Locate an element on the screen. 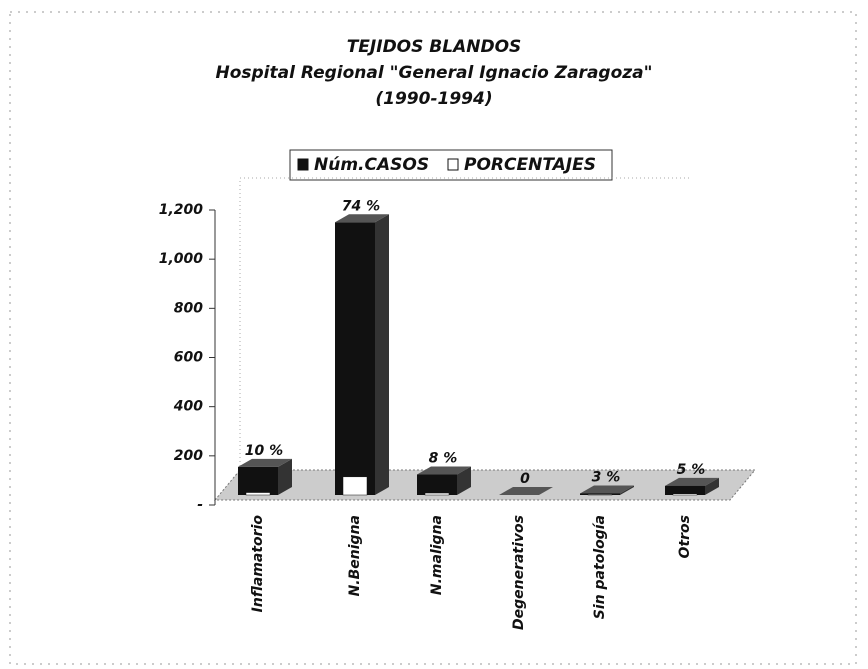 The image size is (868, 669). x-tick-label: Sin patología is located at coordinates (600, 567).